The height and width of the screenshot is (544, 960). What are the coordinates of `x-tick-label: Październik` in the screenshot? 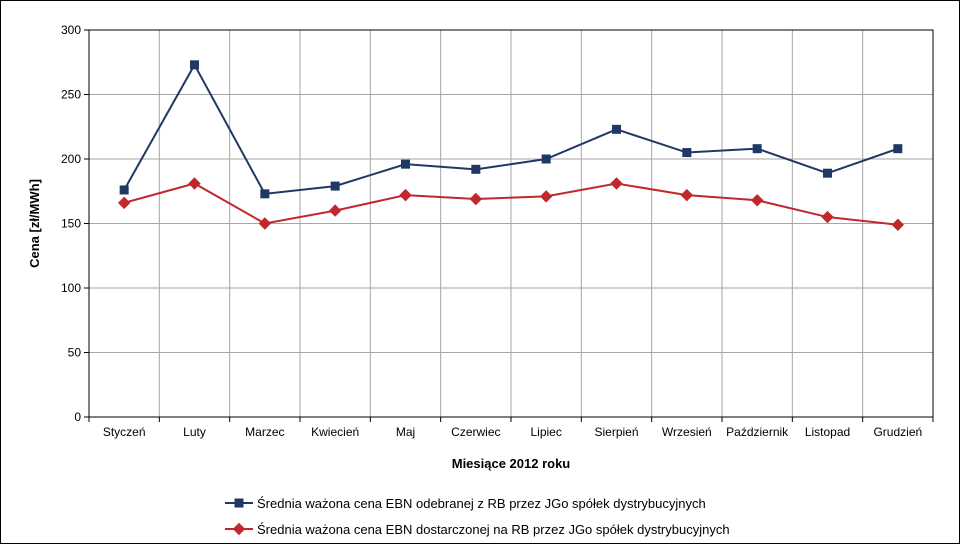 It's located at (757, 432).